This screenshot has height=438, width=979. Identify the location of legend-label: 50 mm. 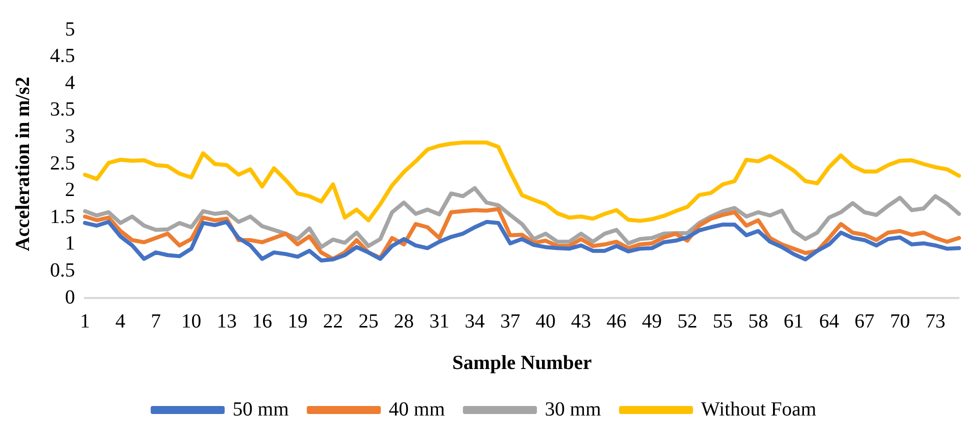
(261, 409).